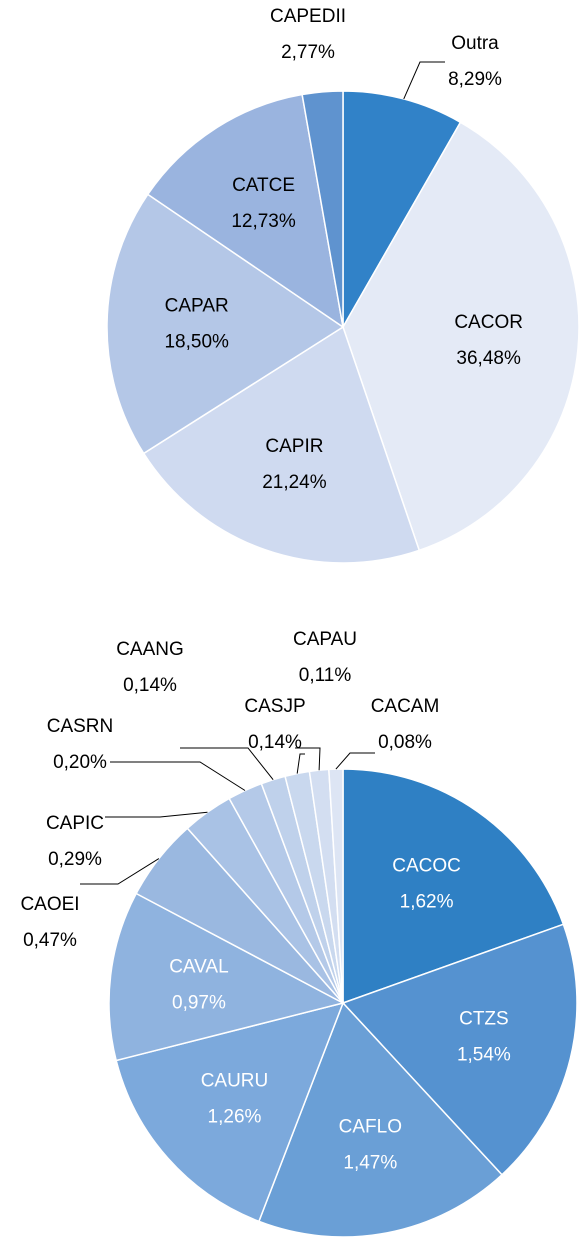 This screenshot has width=584, height=1240. I want to click on slice-value-label: 0,97%, so click(199, 1003).